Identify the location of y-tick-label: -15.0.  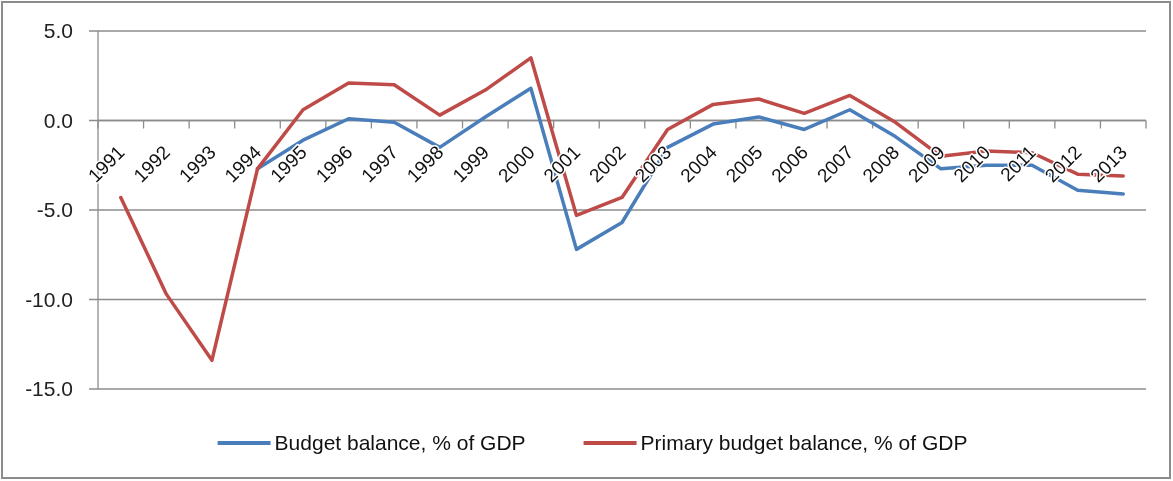
(49, 389).